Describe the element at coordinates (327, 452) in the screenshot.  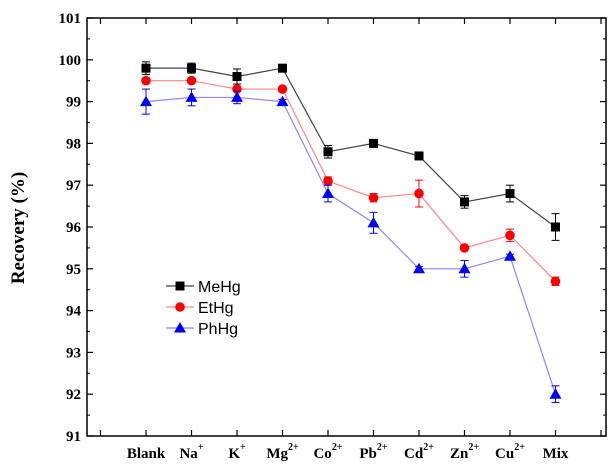
I see `x-tick-label: Co2+` at that location.